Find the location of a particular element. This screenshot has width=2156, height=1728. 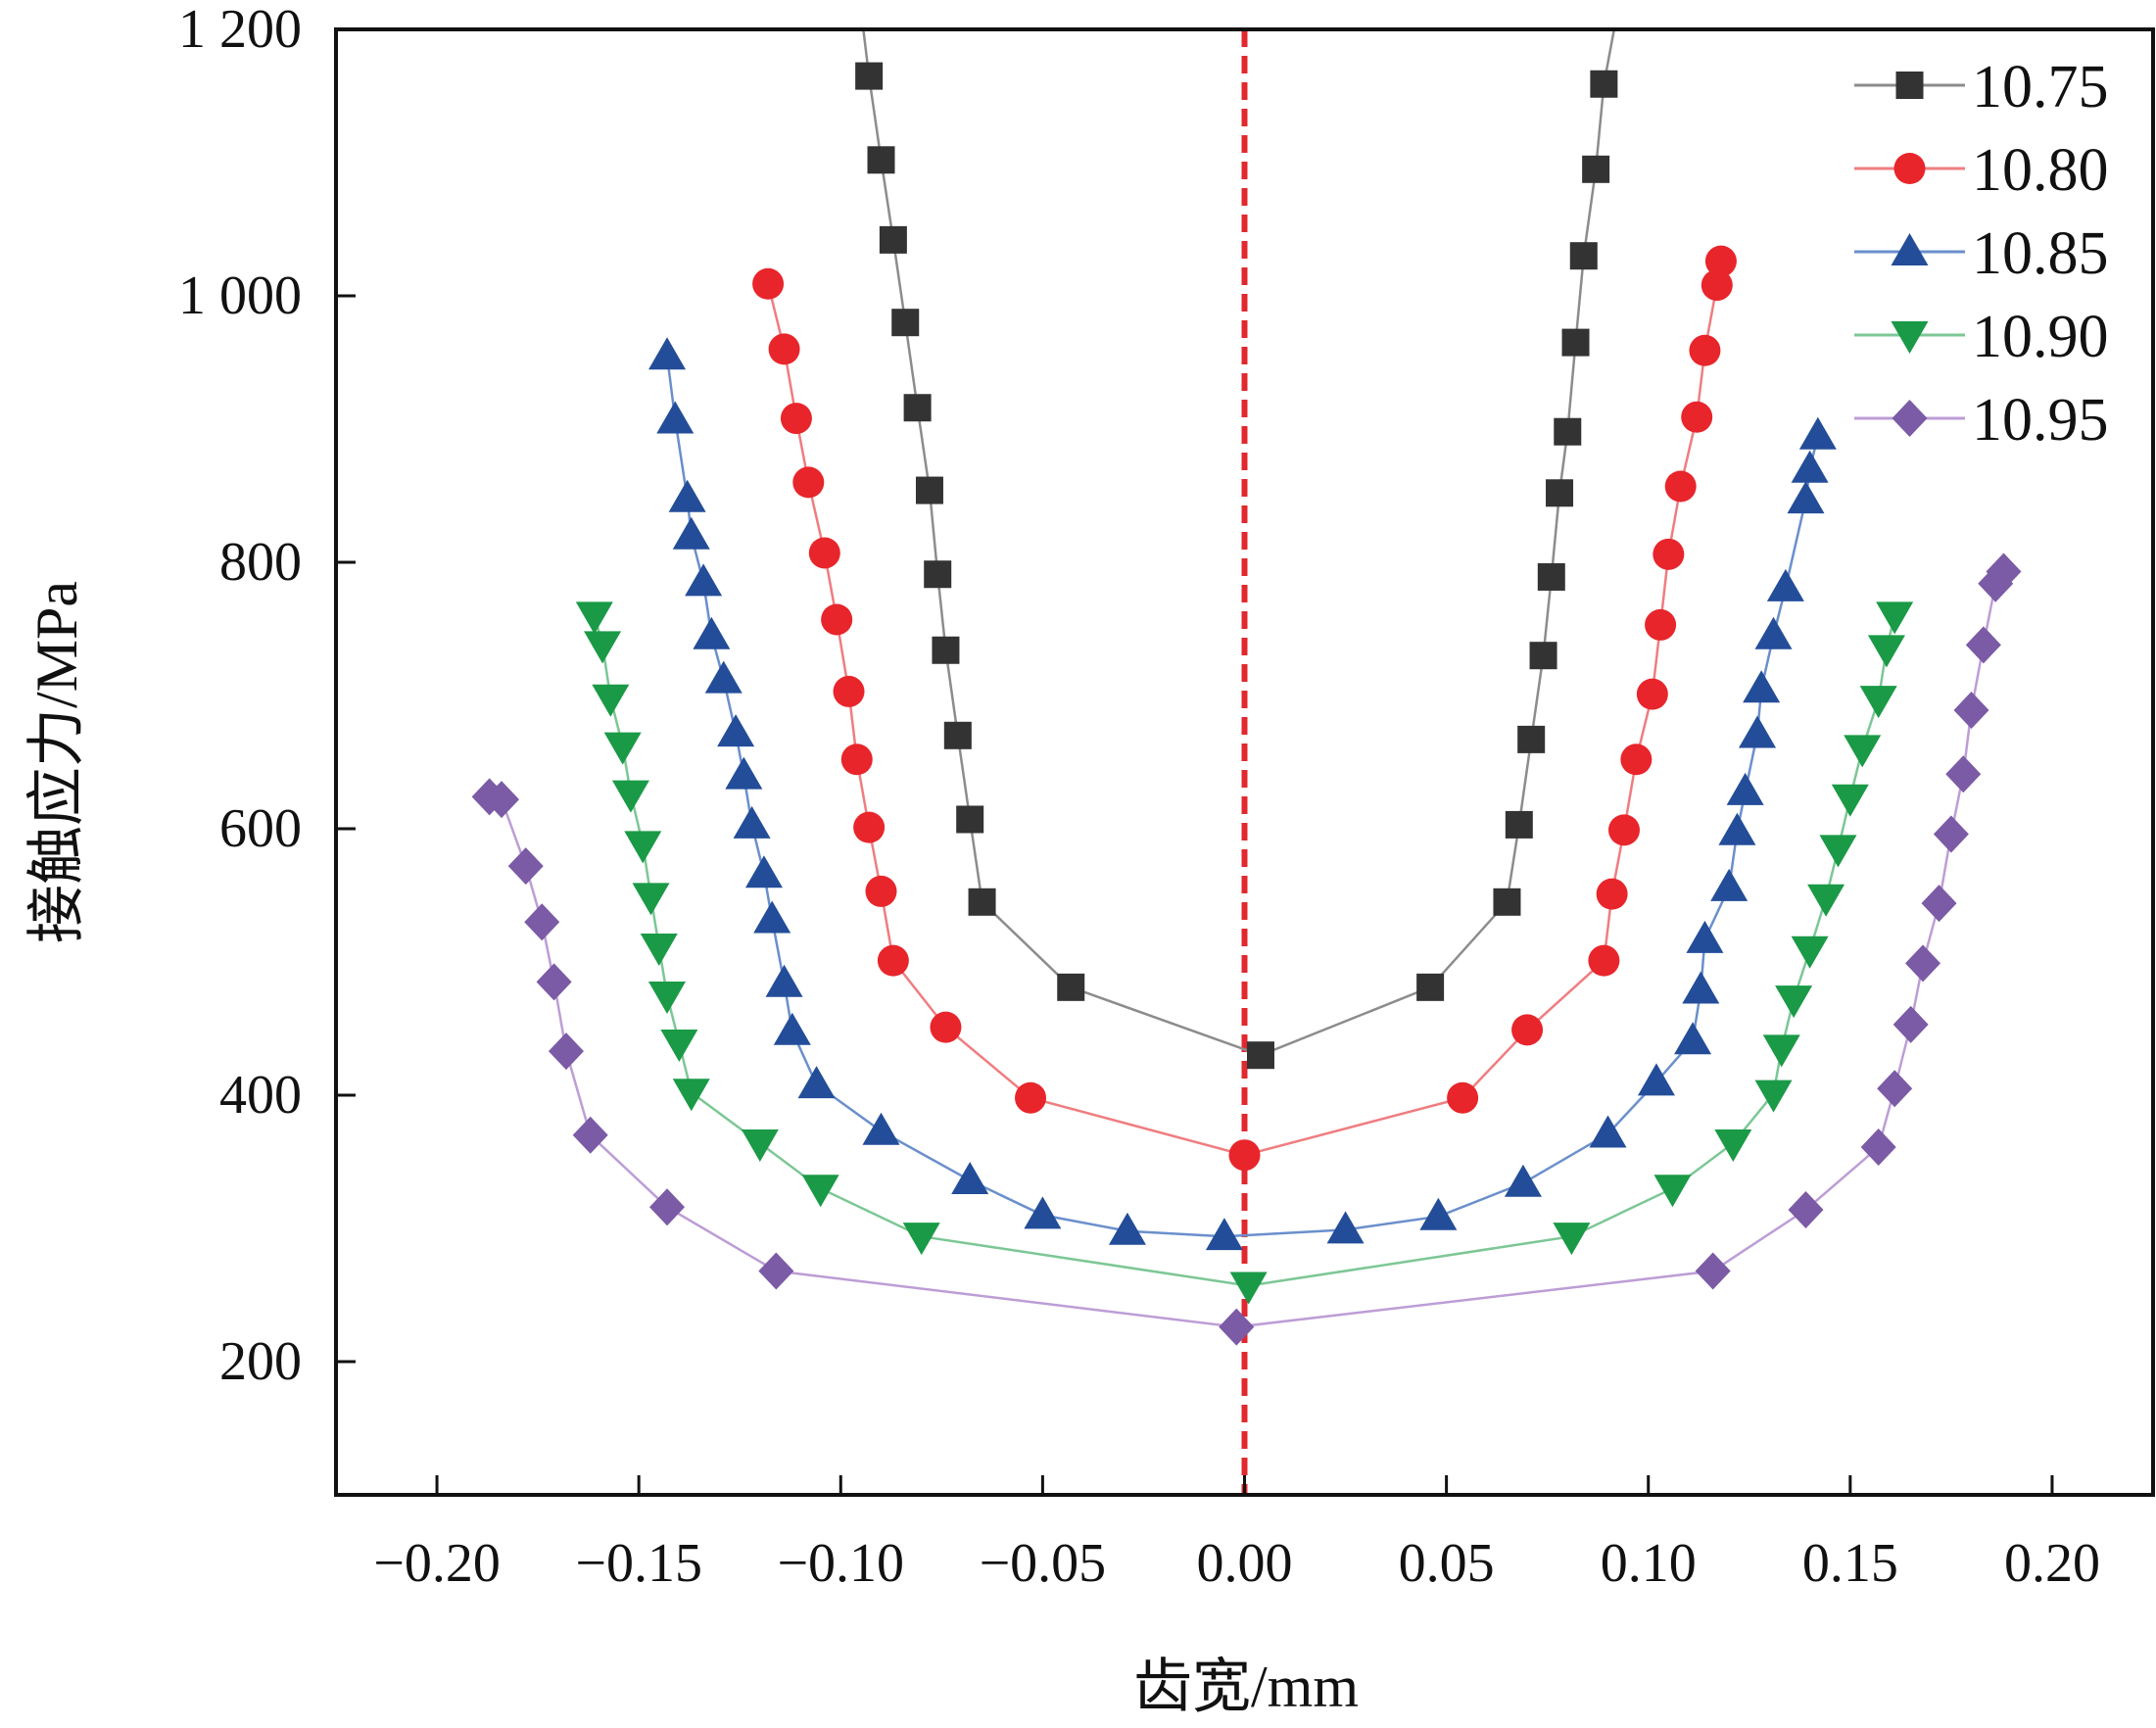

data-point-10.75-24 is located at coordinates (1596, 169).